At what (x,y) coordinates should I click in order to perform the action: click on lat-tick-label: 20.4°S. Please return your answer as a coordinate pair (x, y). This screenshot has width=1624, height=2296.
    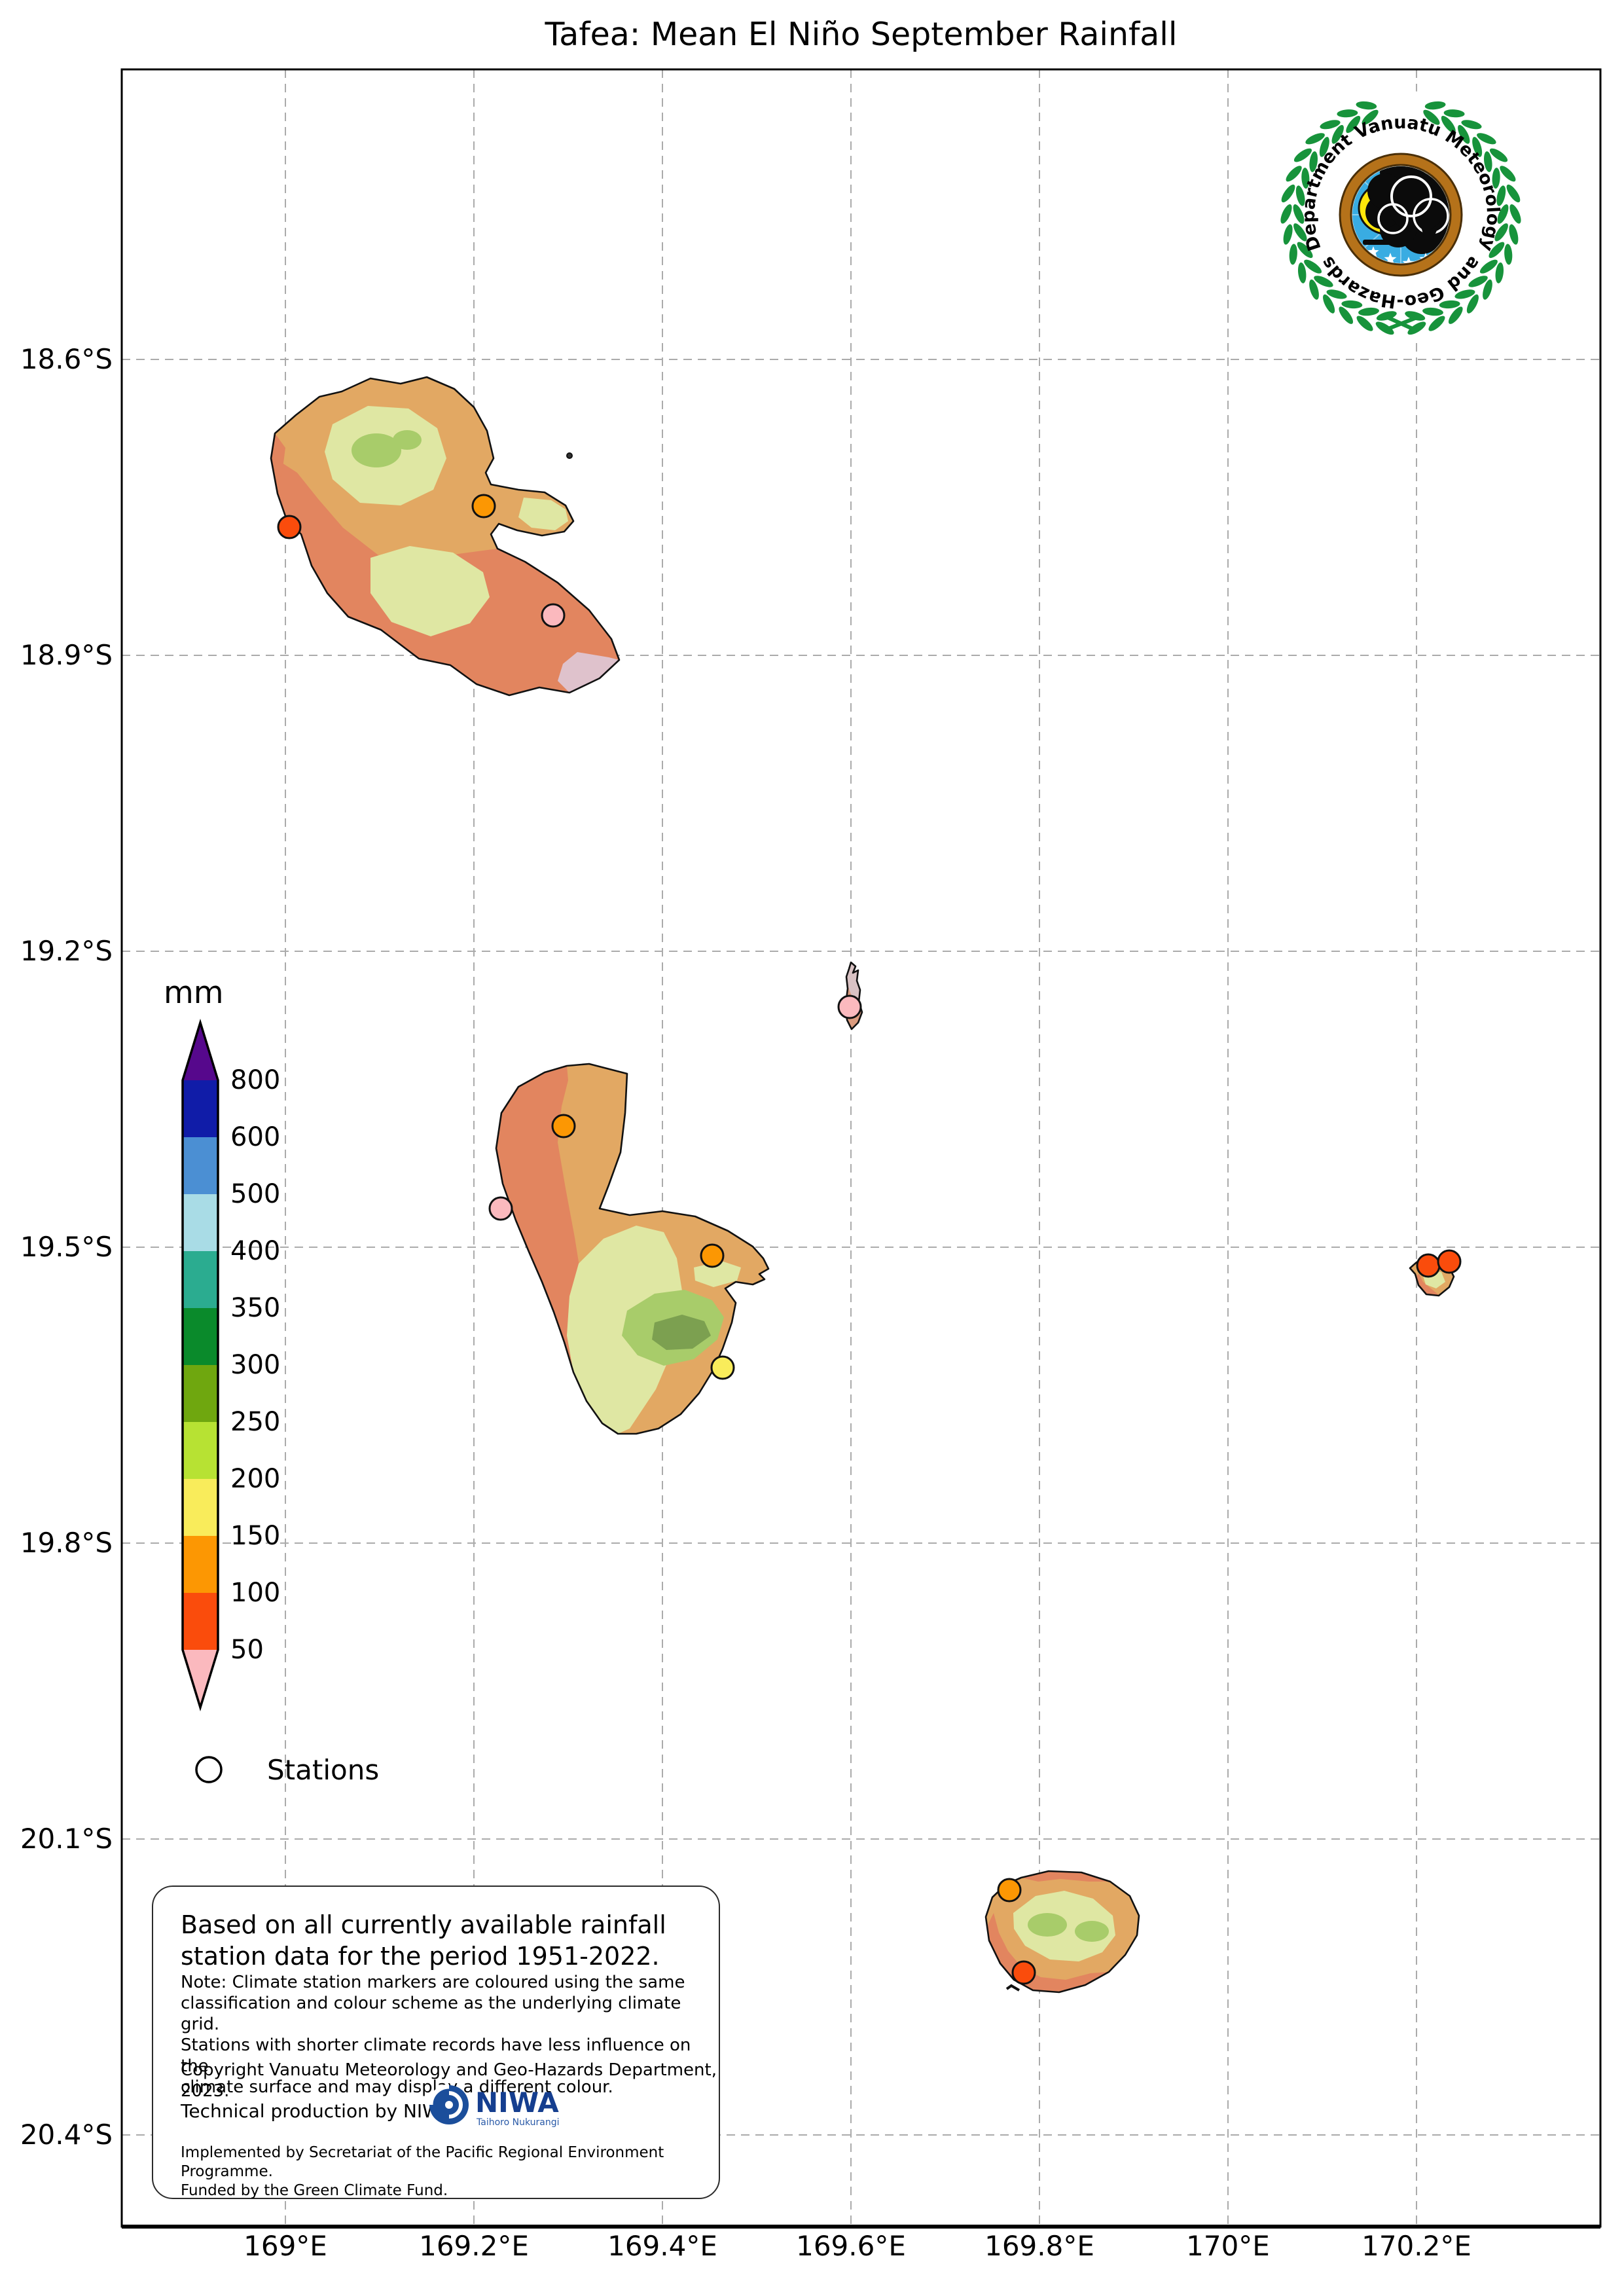
    Looking at the image, I should click on (66, 2135).